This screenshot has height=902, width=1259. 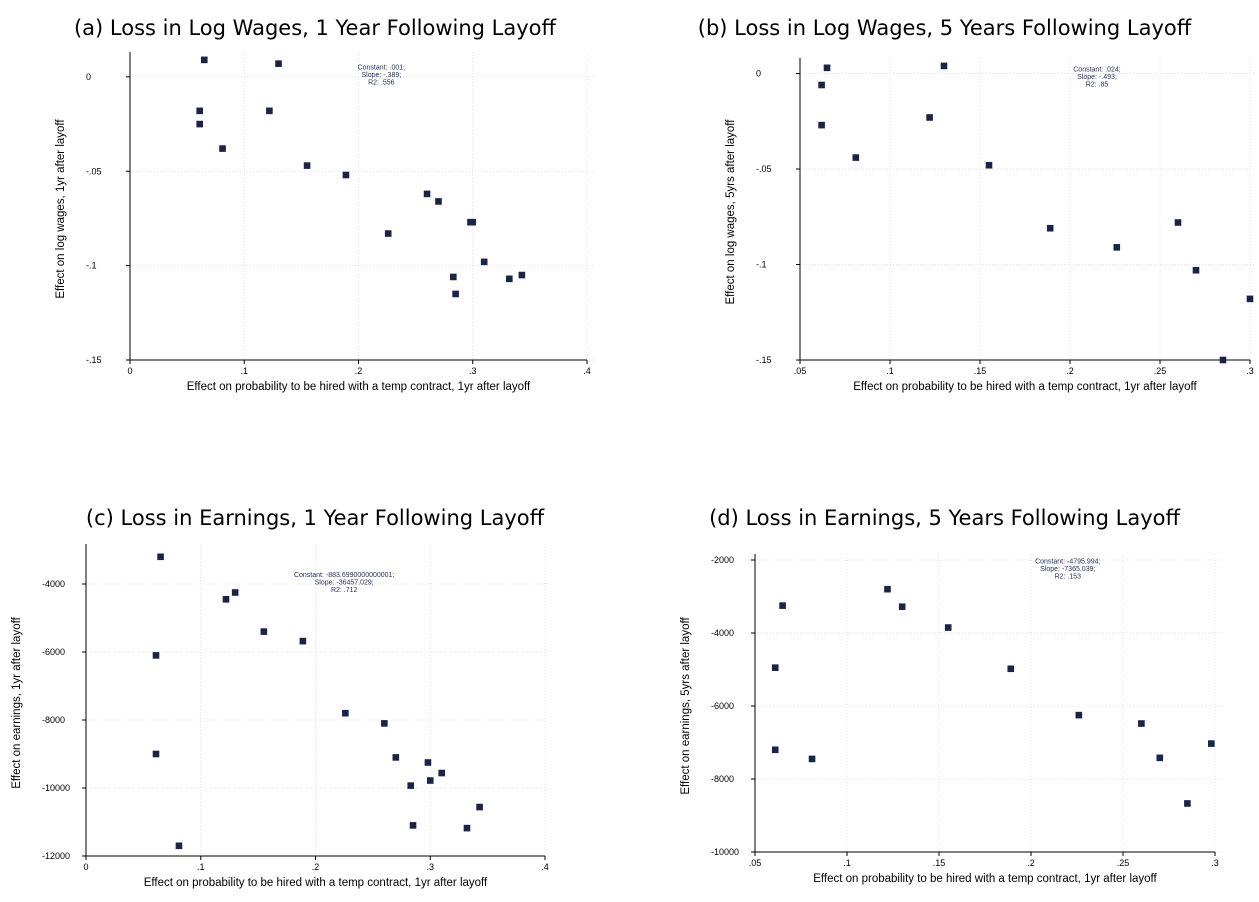 I want to click on y-tick-label: -.1, so click(x=91, y=266).